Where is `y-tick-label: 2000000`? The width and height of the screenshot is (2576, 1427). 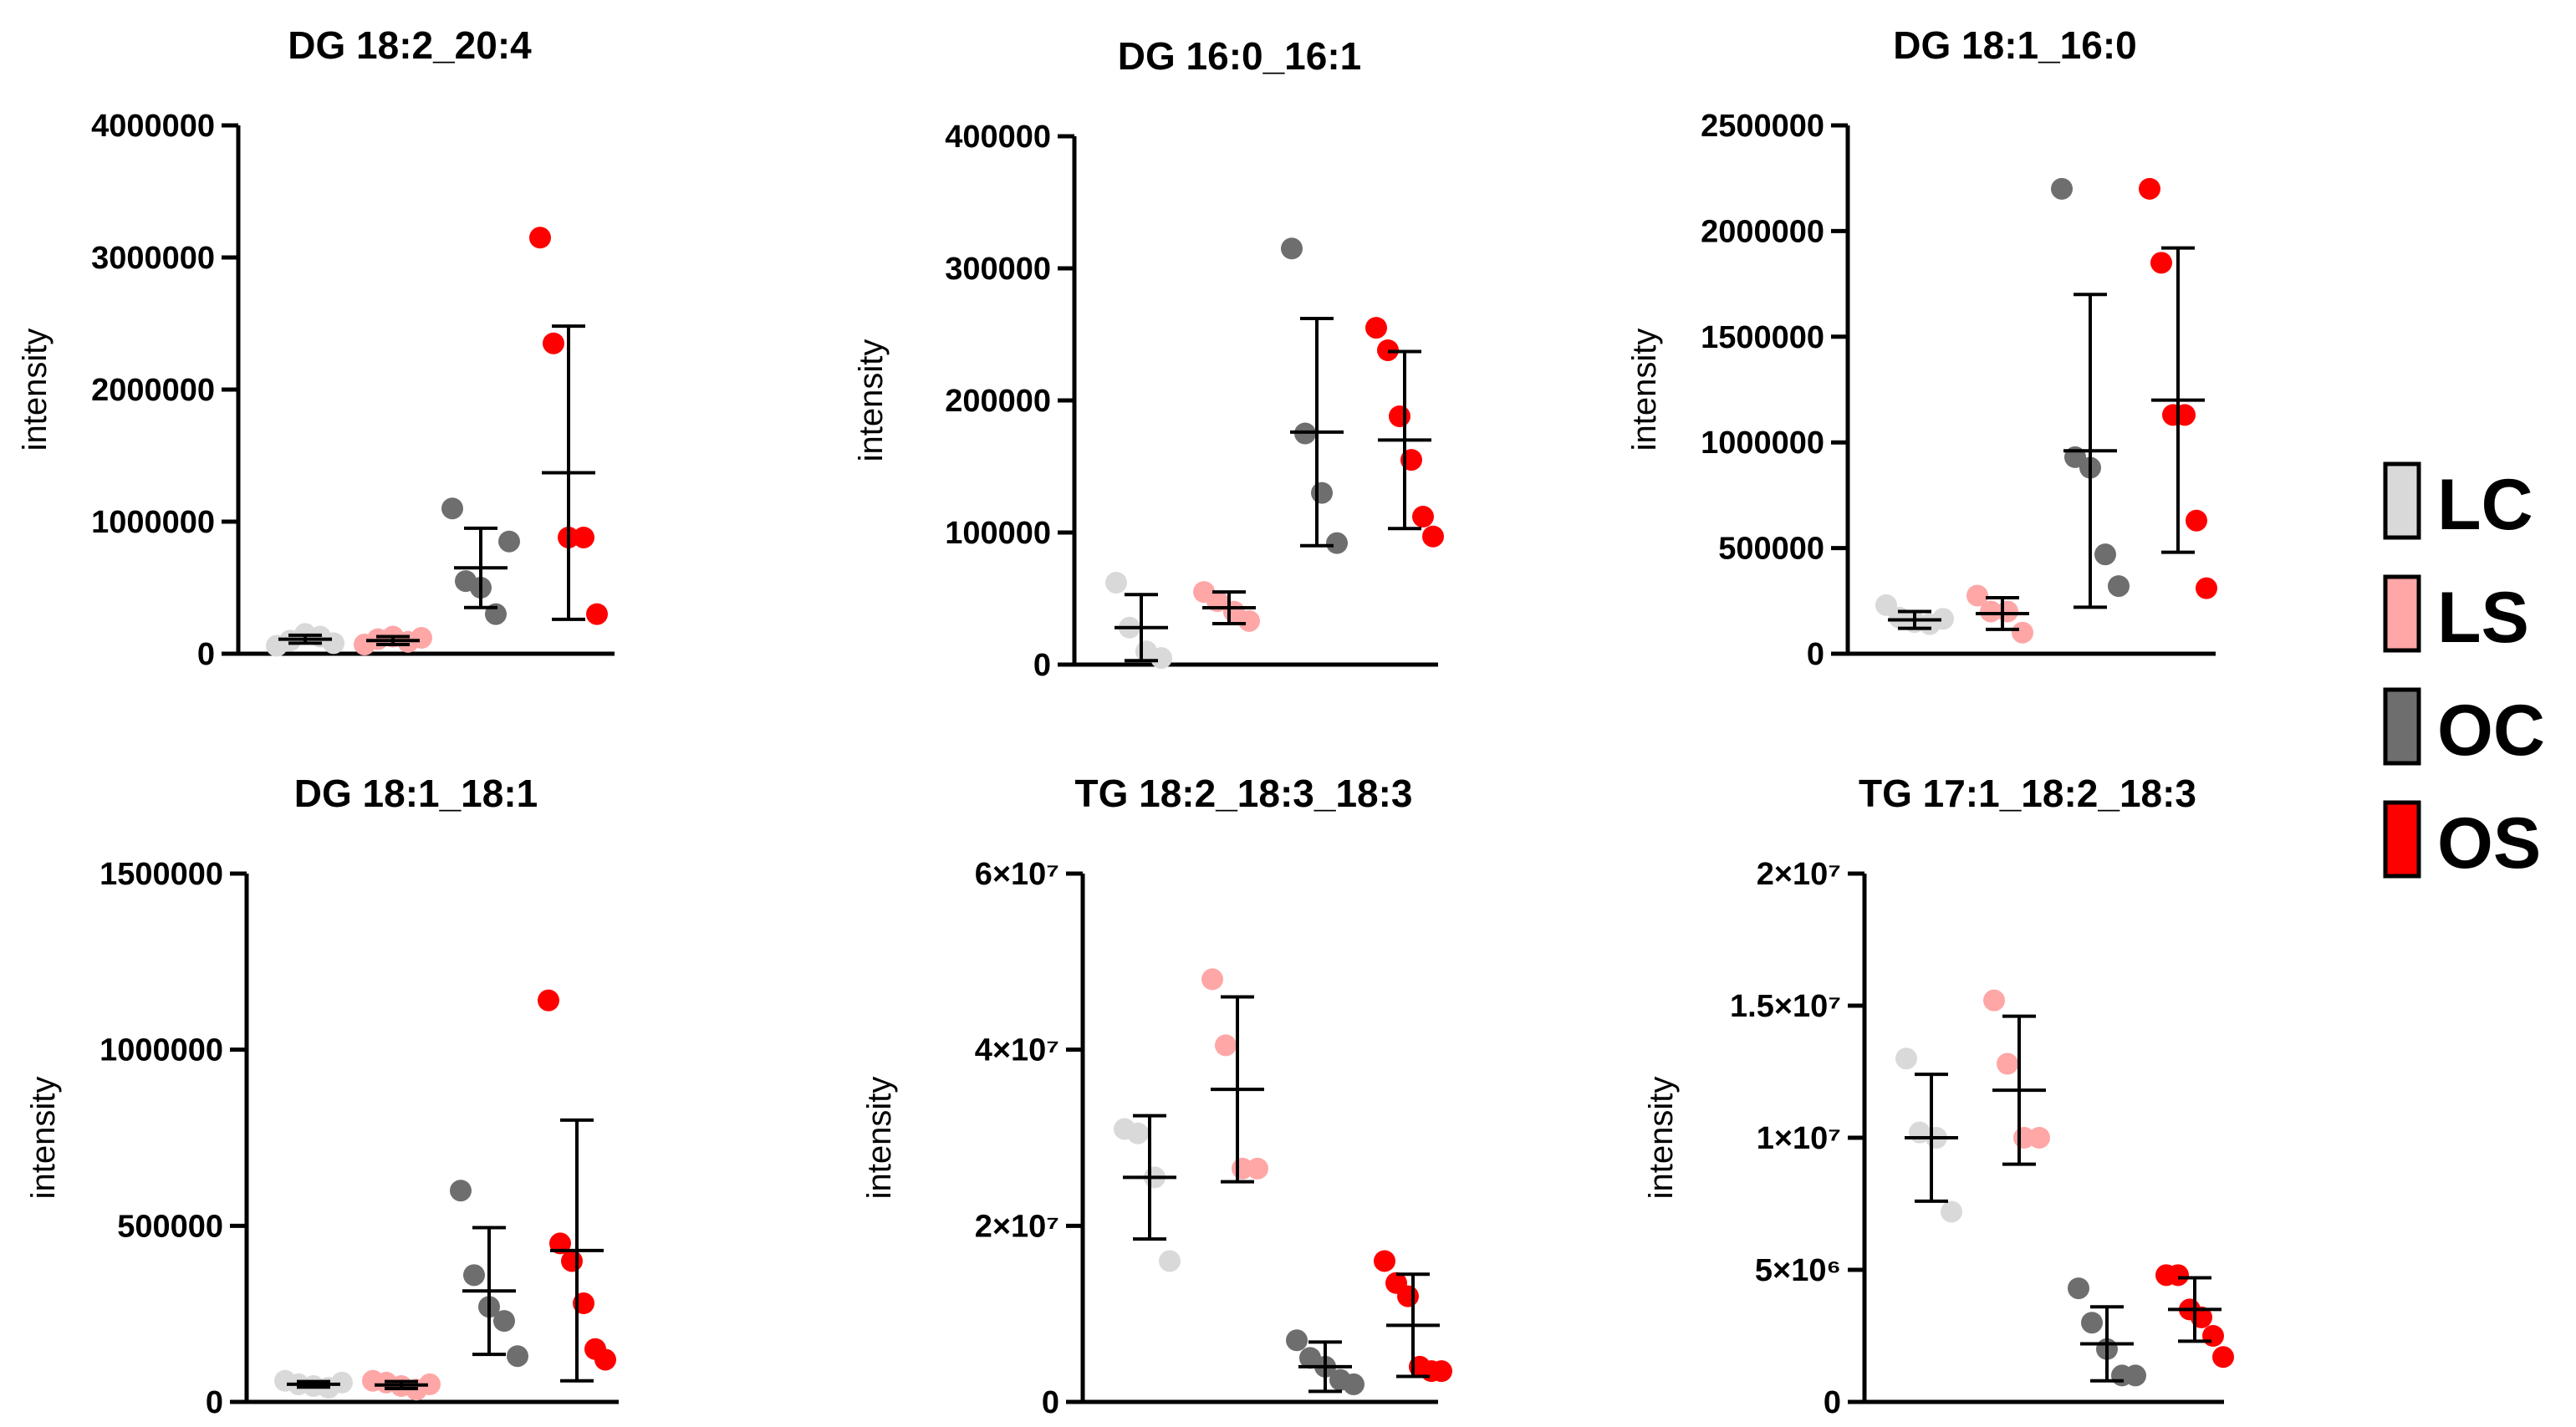 y-tick-label: 2000000 is located at coordinates (153, 390).